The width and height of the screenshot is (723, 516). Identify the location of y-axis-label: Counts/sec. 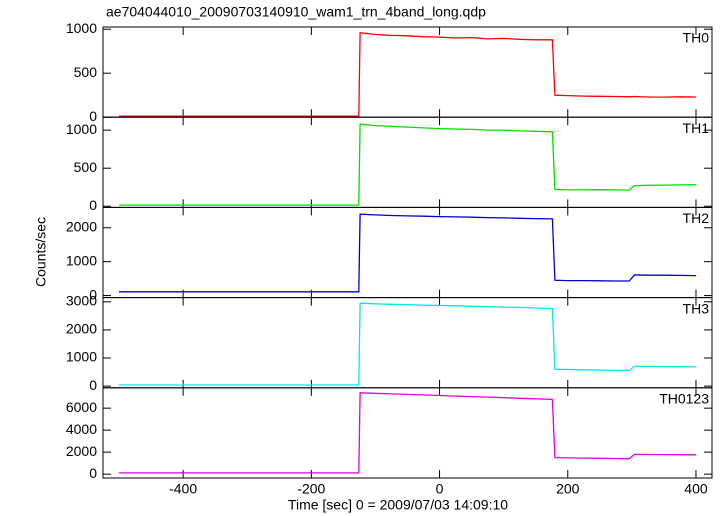
(41, 252).